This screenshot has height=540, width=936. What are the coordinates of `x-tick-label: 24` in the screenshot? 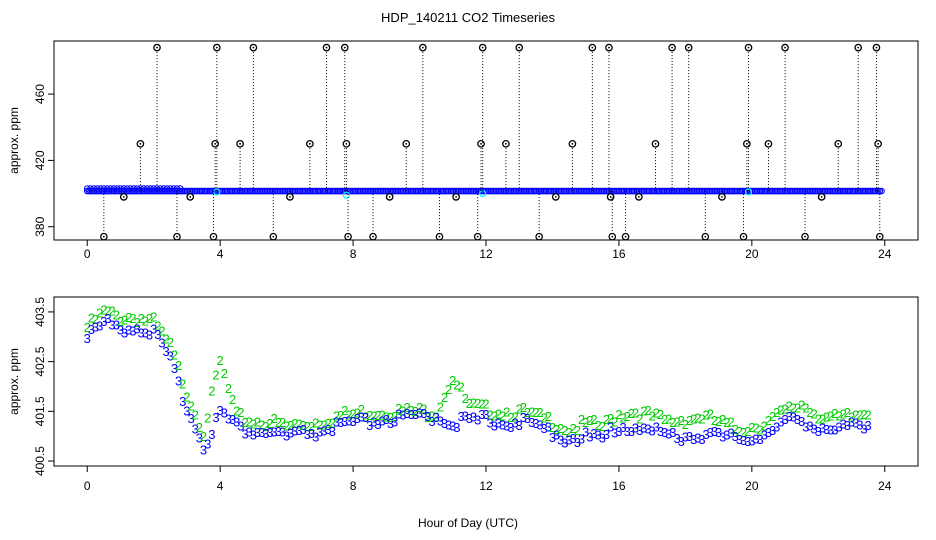 It's located at (885, 486).